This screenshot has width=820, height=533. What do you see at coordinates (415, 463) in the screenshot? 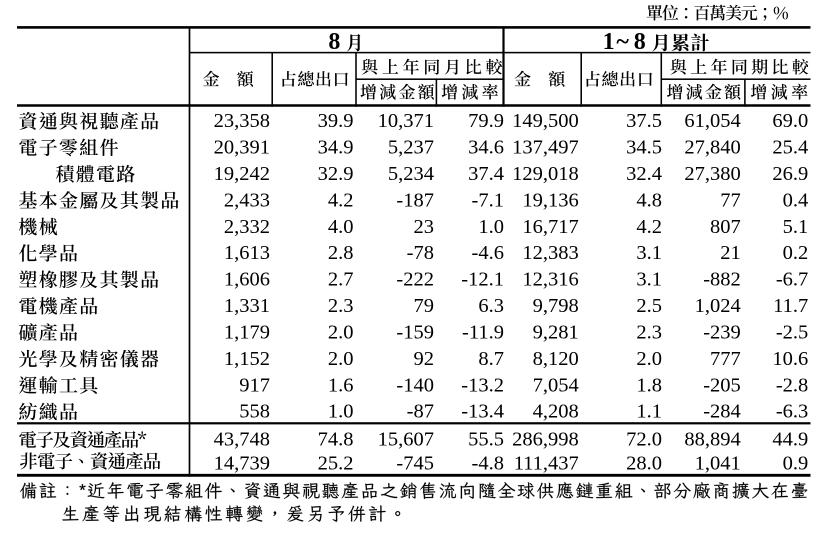
I see `svg-text: -745` at bounding box center [415, 463].